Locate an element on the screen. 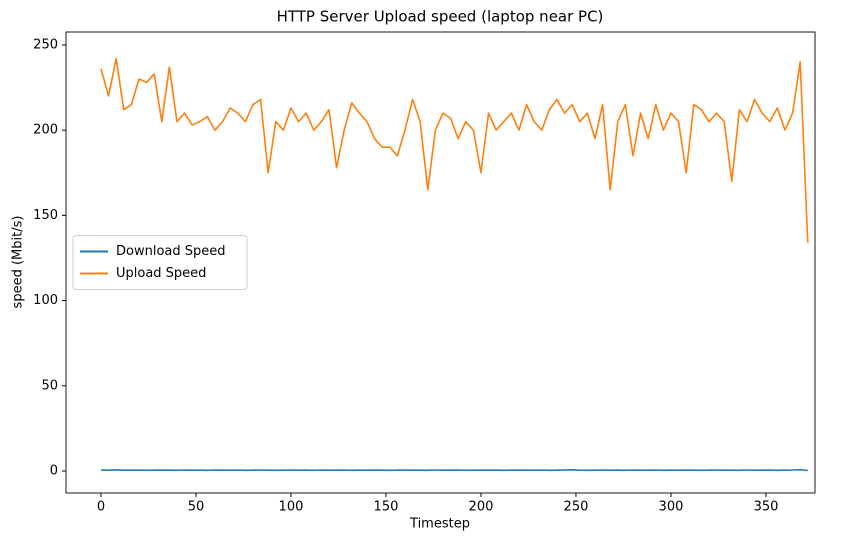 The image size is (850, 549). x-tick-label: 150 is located at coordinates (386, 507).